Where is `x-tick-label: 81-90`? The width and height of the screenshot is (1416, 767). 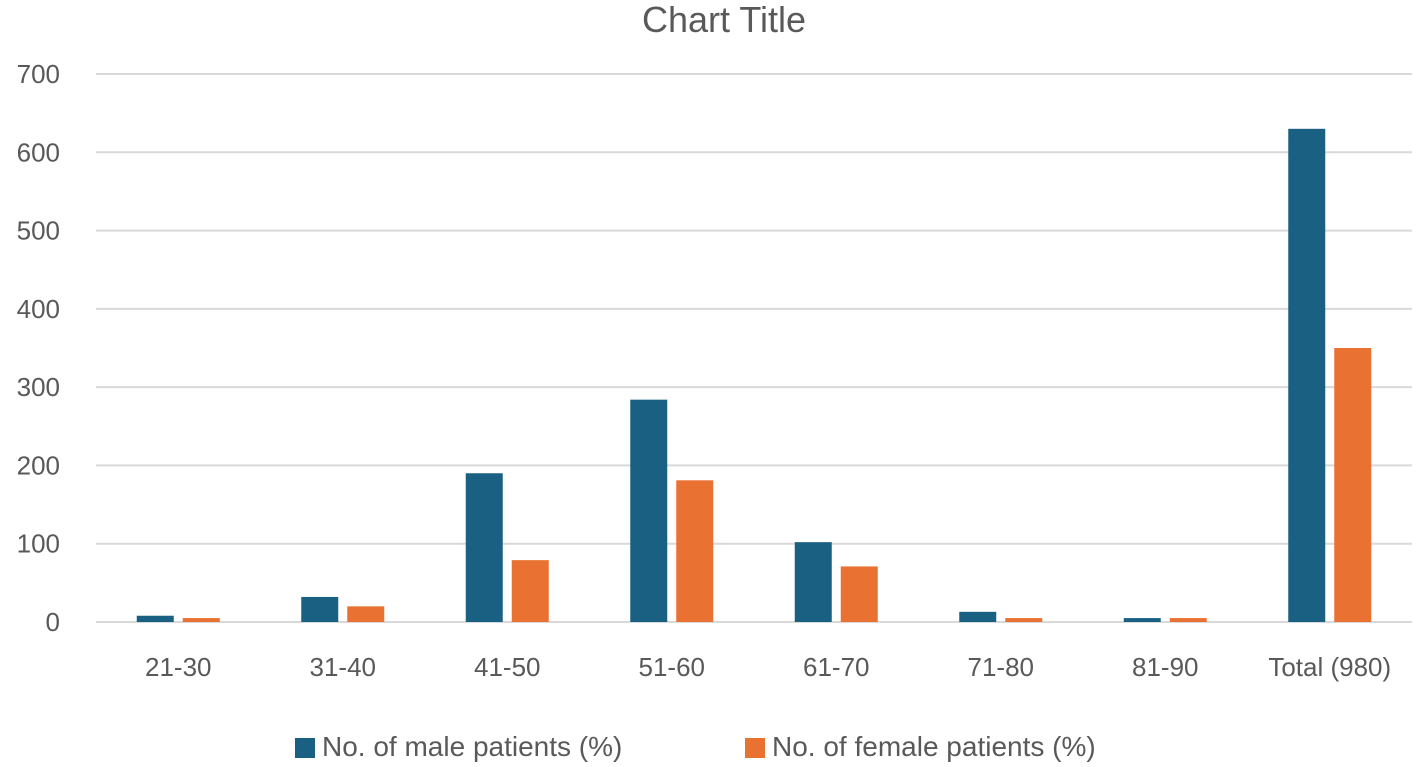 x-tick-label: 81-90 is located at coordinates (1165, 667).